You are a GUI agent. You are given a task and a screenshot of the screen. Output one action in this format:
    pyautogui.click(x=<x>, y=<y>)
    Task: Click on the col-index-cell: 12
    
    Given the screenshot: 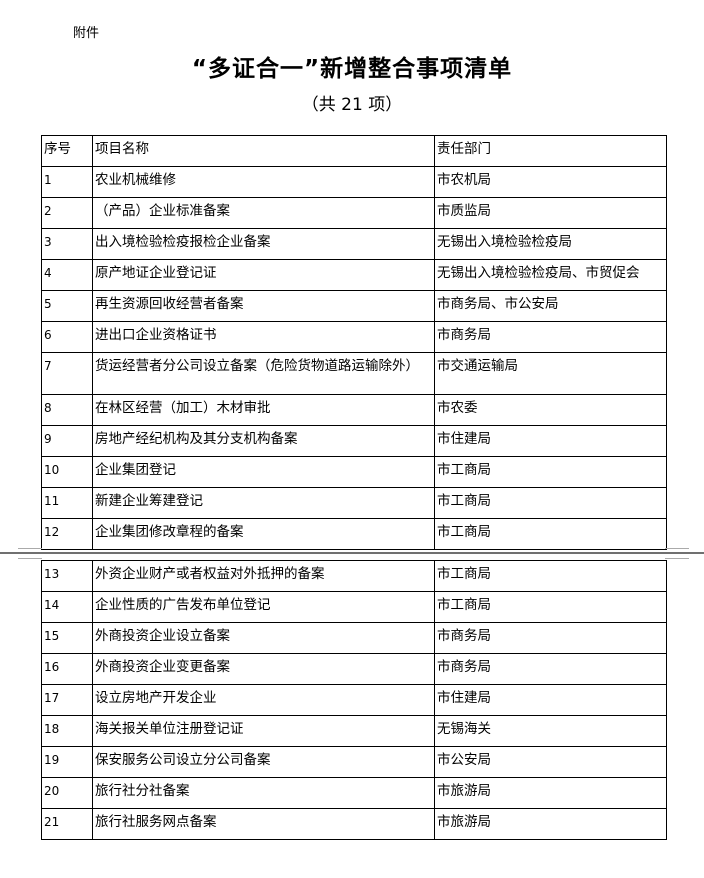 What is the action you would take?
    pyautogui.click(x=67, y=534)
    